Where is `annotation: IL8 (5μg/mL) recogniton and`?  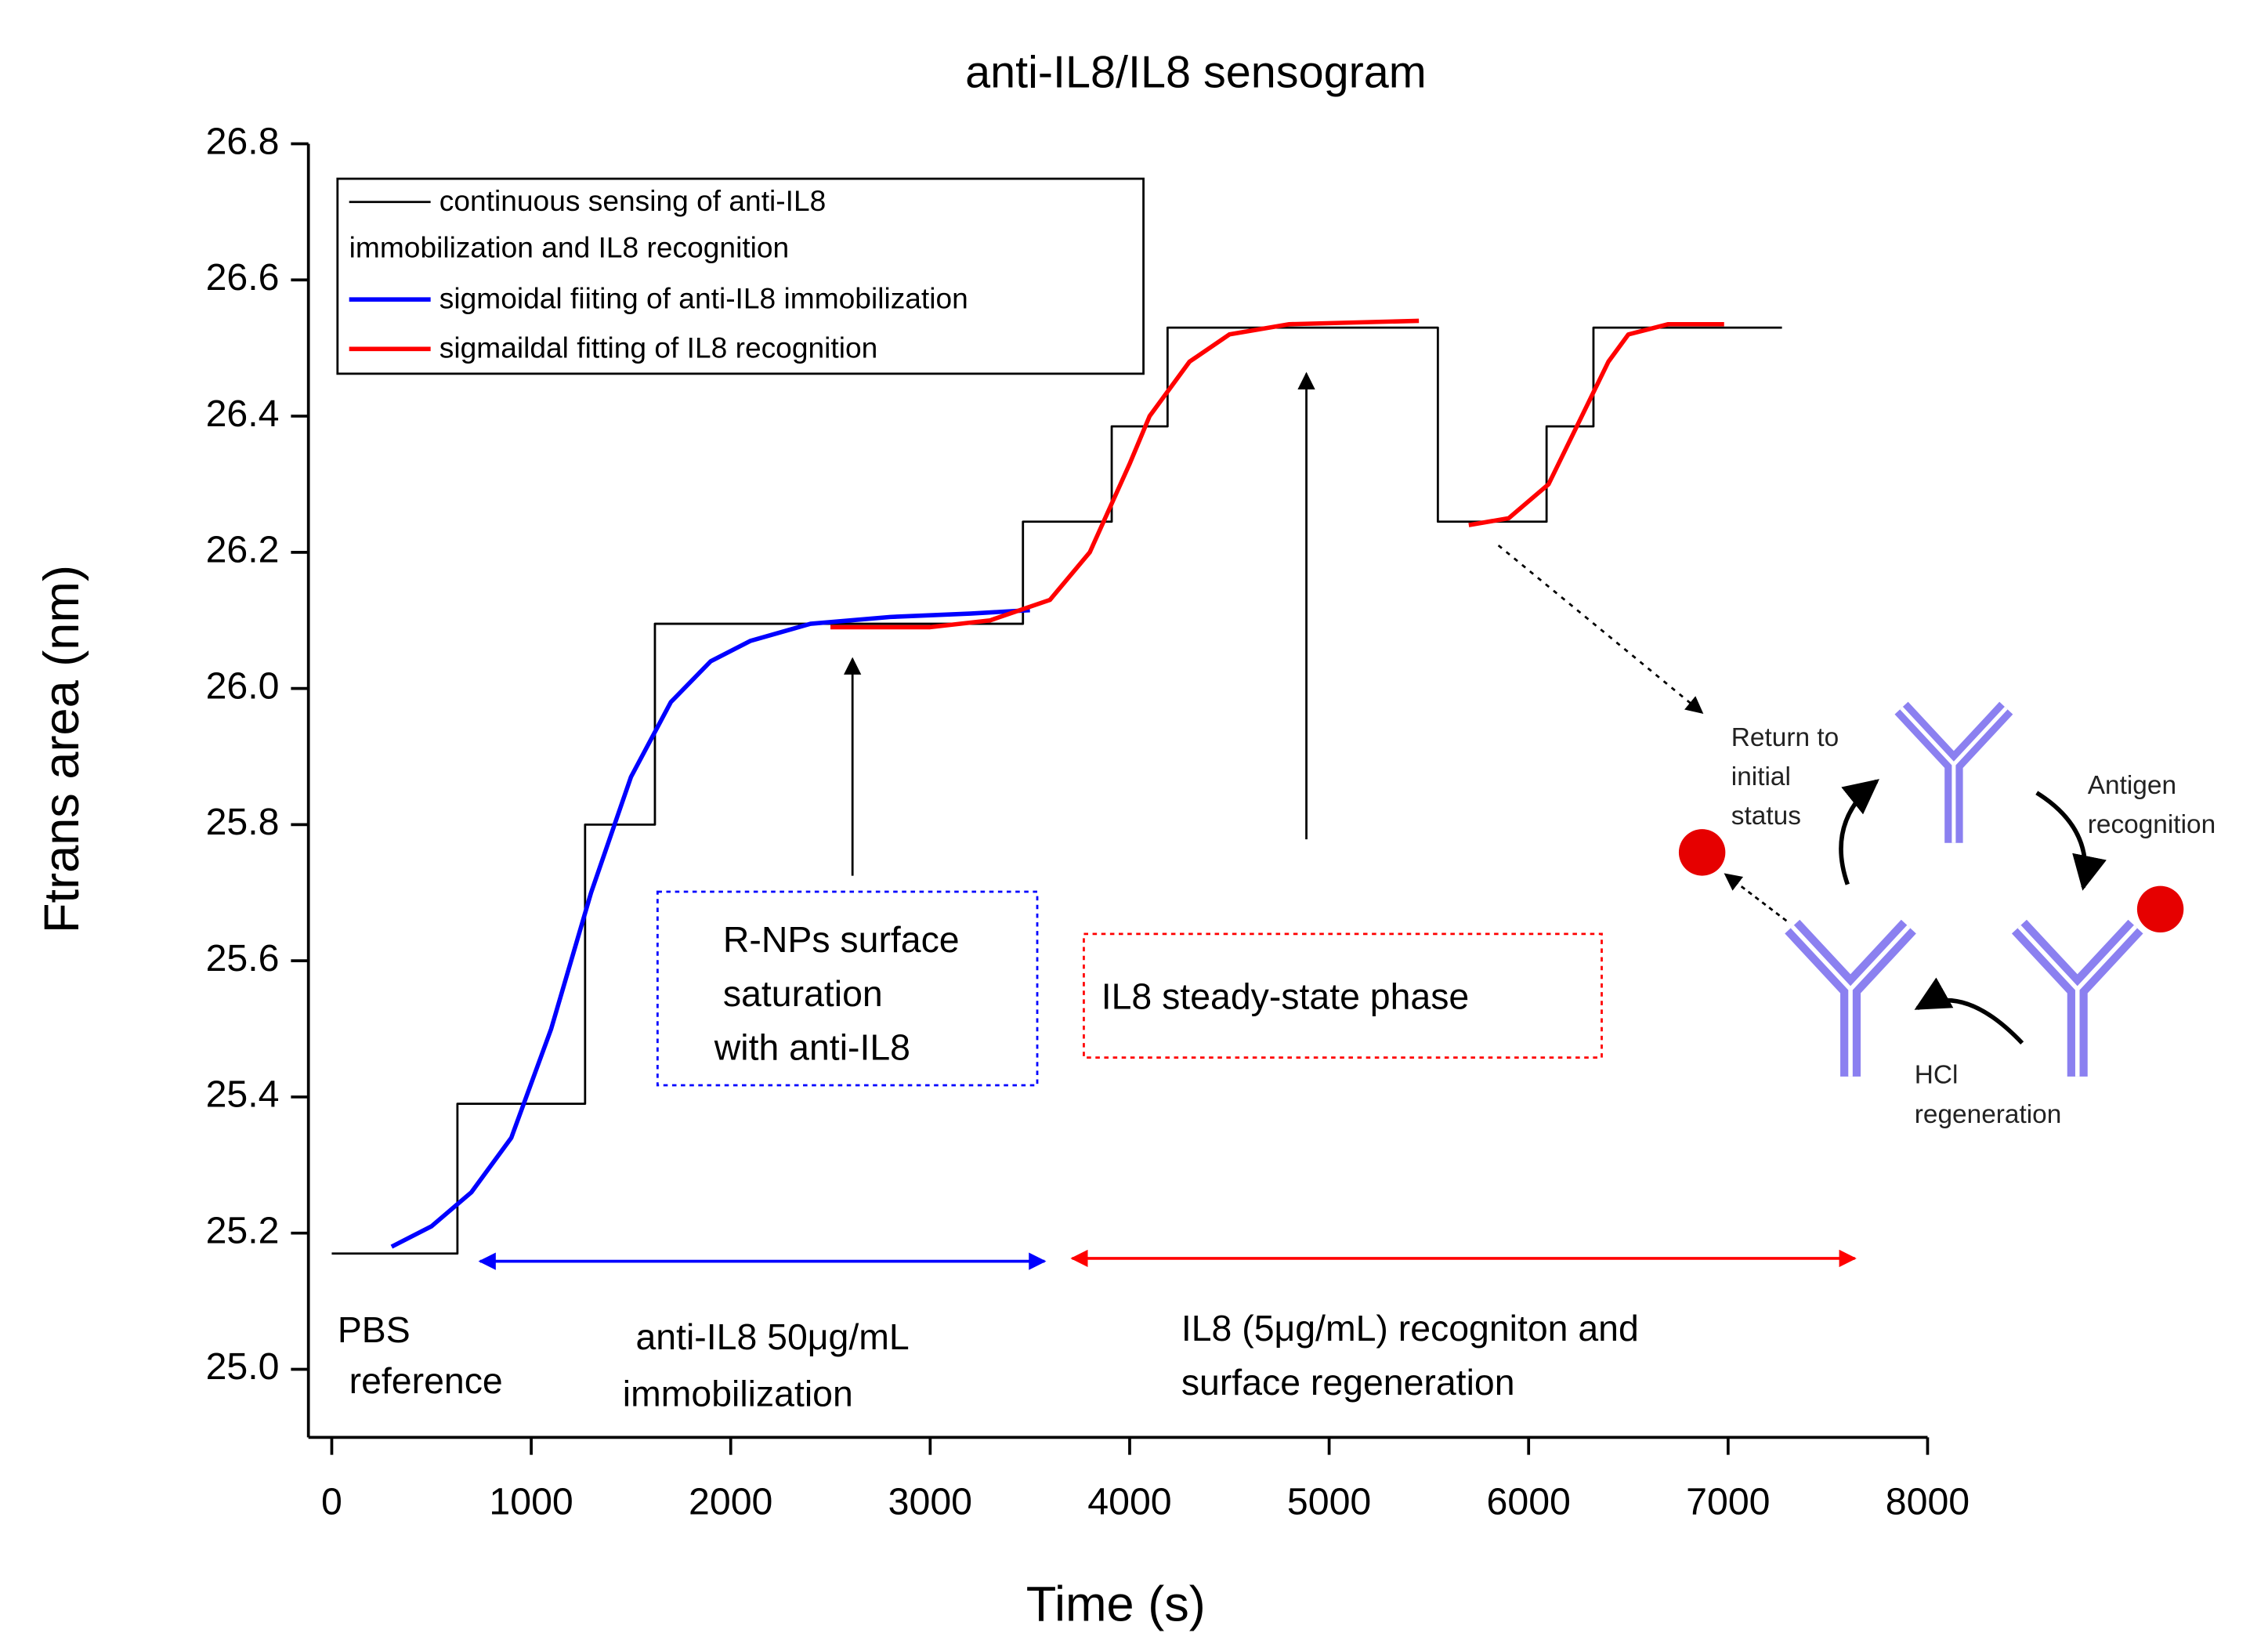
annotation: IL8 (5μg/mL) recogniton and is located at coordinates (1410, 1329).